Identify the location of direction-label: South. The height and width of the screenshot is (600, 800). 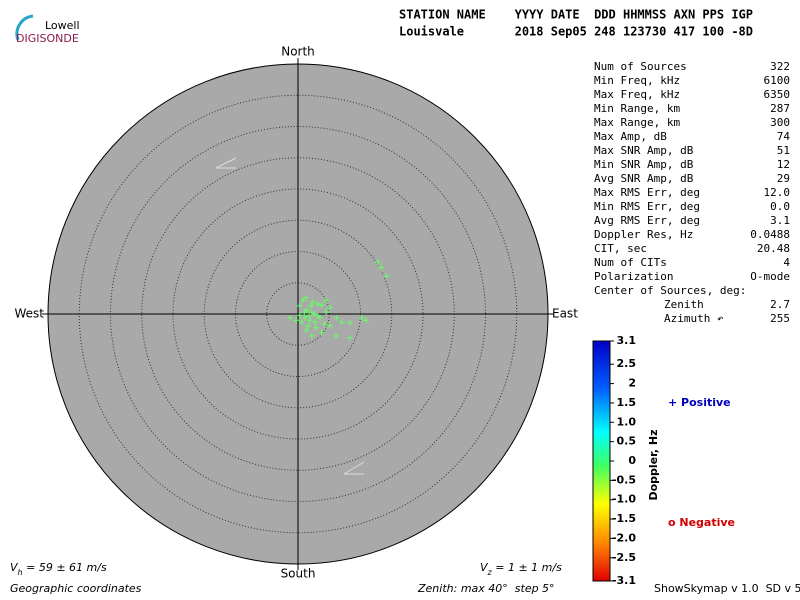
(298, 574).